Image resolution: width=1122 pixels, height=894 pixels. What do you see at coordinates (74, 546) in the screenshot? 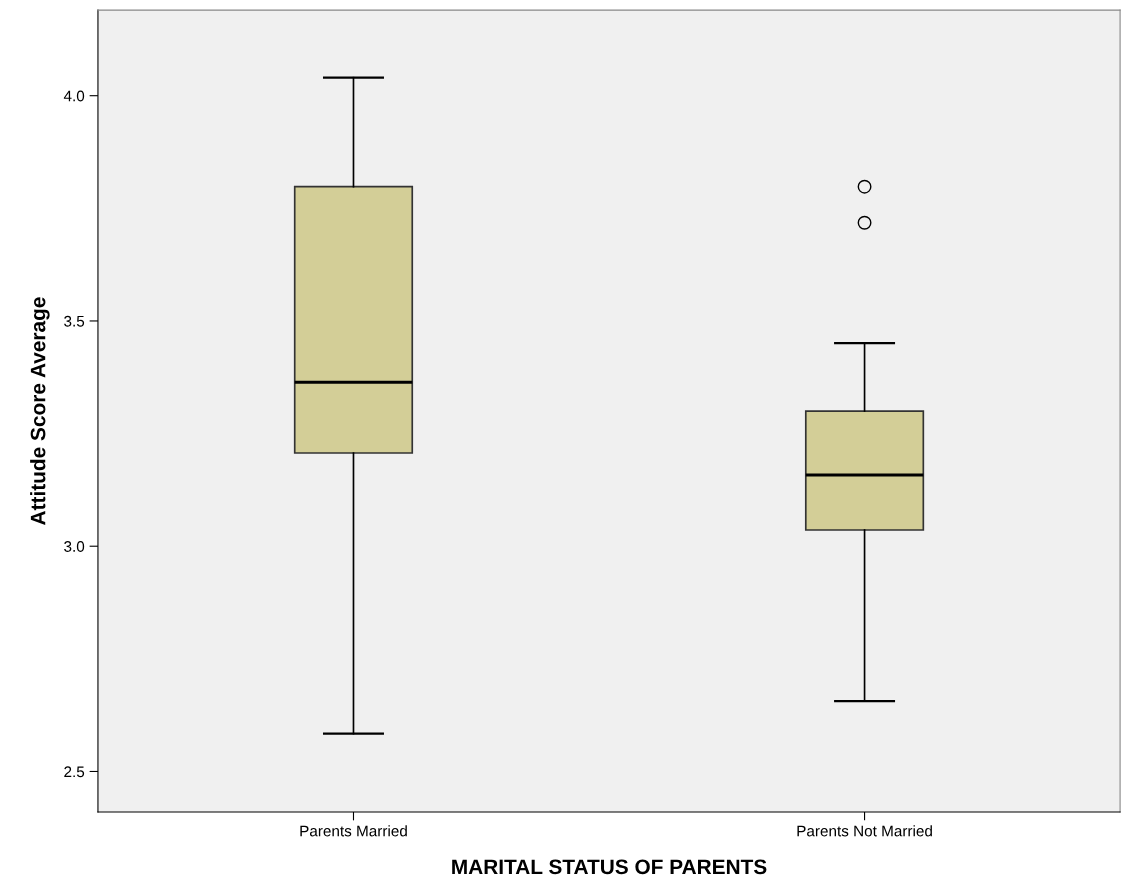
I see `y-tick-label: 3.0` at bounding box center [74, 546].